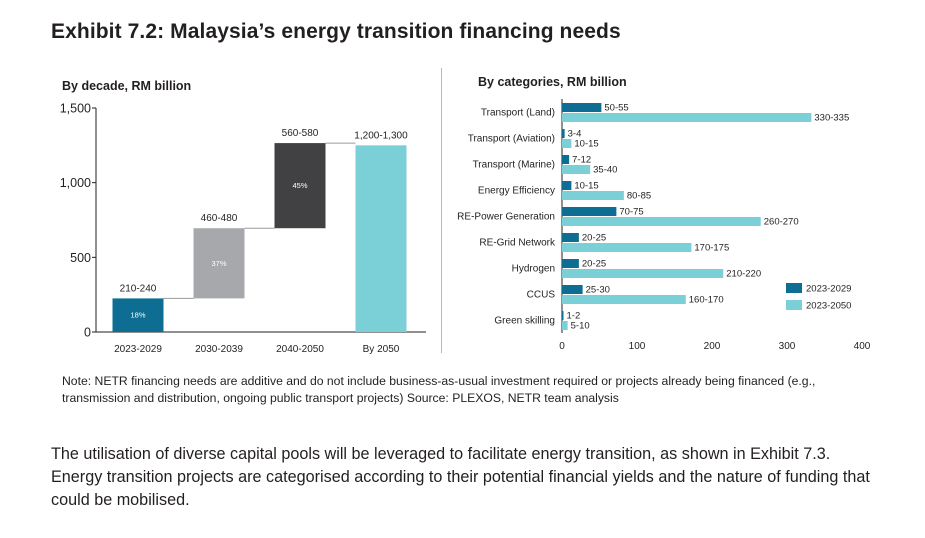 This screenshot has height=538, width=925. What do you see at coordinates (127, 86) in the screenshot?
I see `decade-chart-subtitle: By decade, RM billion` at bounding box center [127, 86].